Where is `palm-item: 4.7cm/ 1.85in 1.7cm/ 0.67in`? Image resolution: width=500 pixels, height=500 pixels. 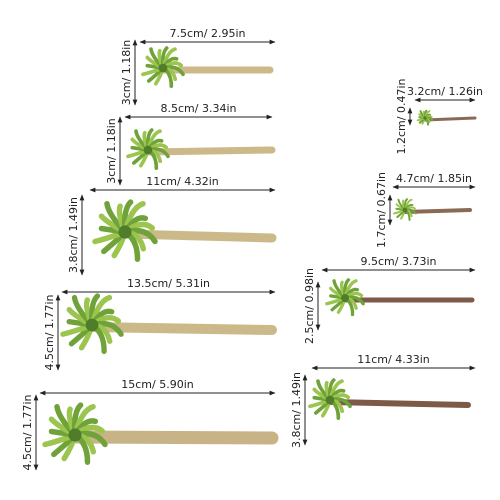
palm-item: 4.7cm/ 1.85in 1.7cm/ 0.67in is located at coordinates (425, 210).